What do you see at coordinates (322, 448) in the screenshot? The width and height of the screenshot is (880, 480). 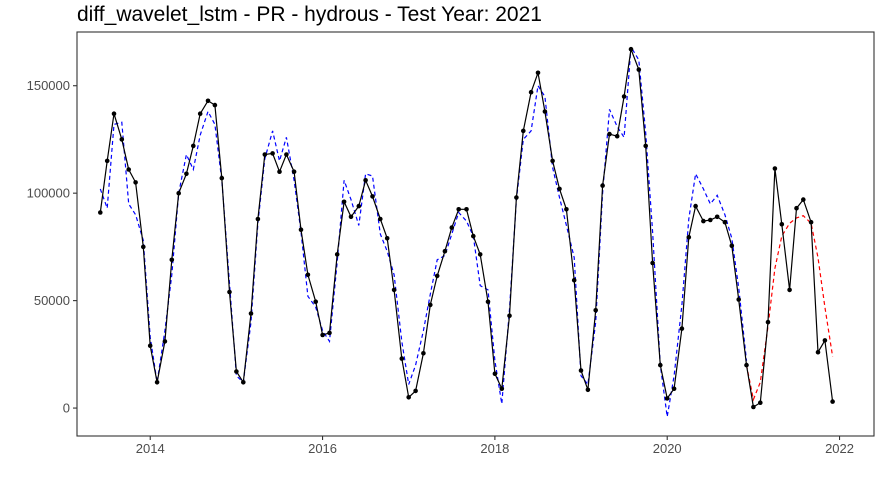 I see `x-tick-label: 2016` at bounding box center [322, 448].